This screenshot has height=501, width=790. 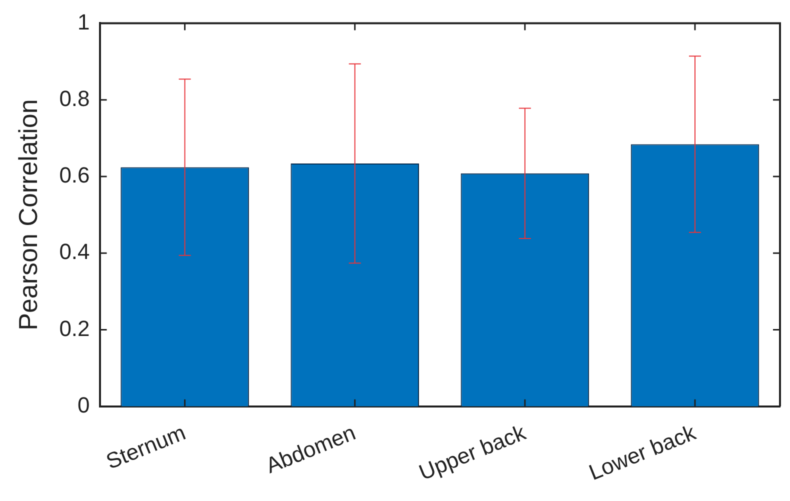 I want to click on y-tick-label: 0.6, so click(x=74, y=175).